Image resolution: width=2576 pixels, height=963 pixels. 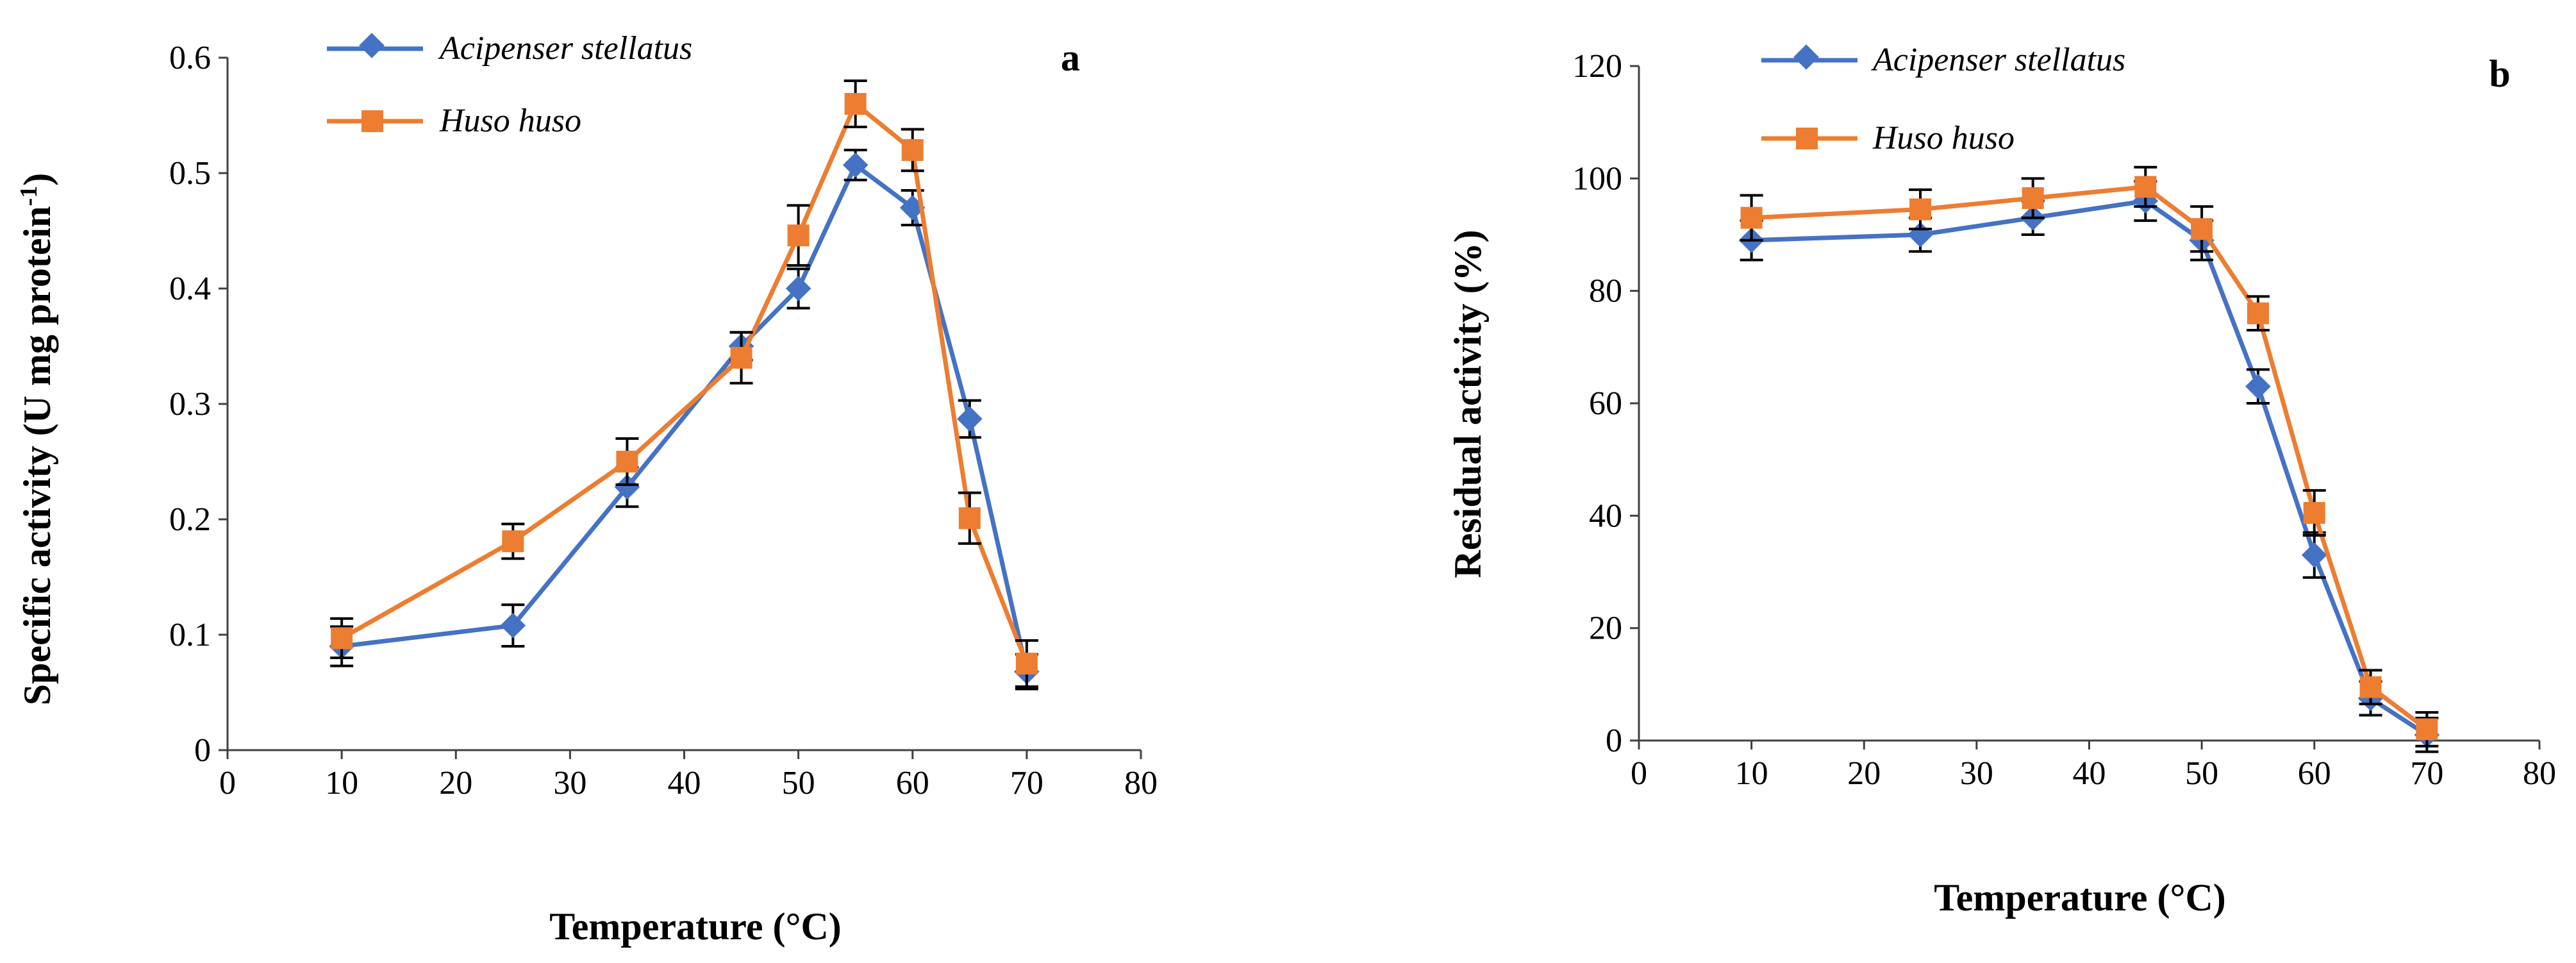 I want to click on y-axis-title: Specific activity (U mg protein-1), so click(x=36, y=439).